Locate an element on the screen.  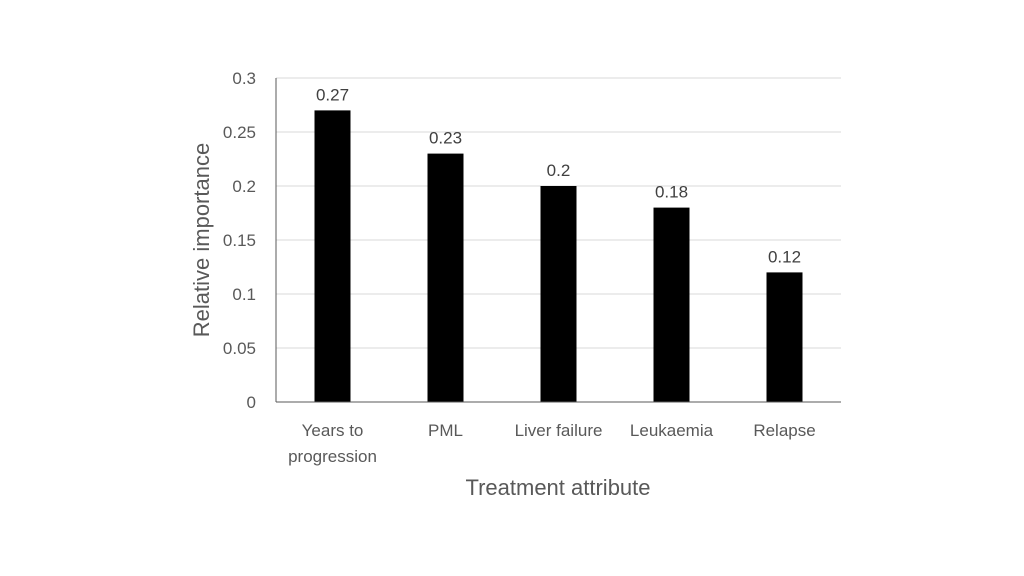
x-tick-label: Years to progression is located at coordinates (332, 443).